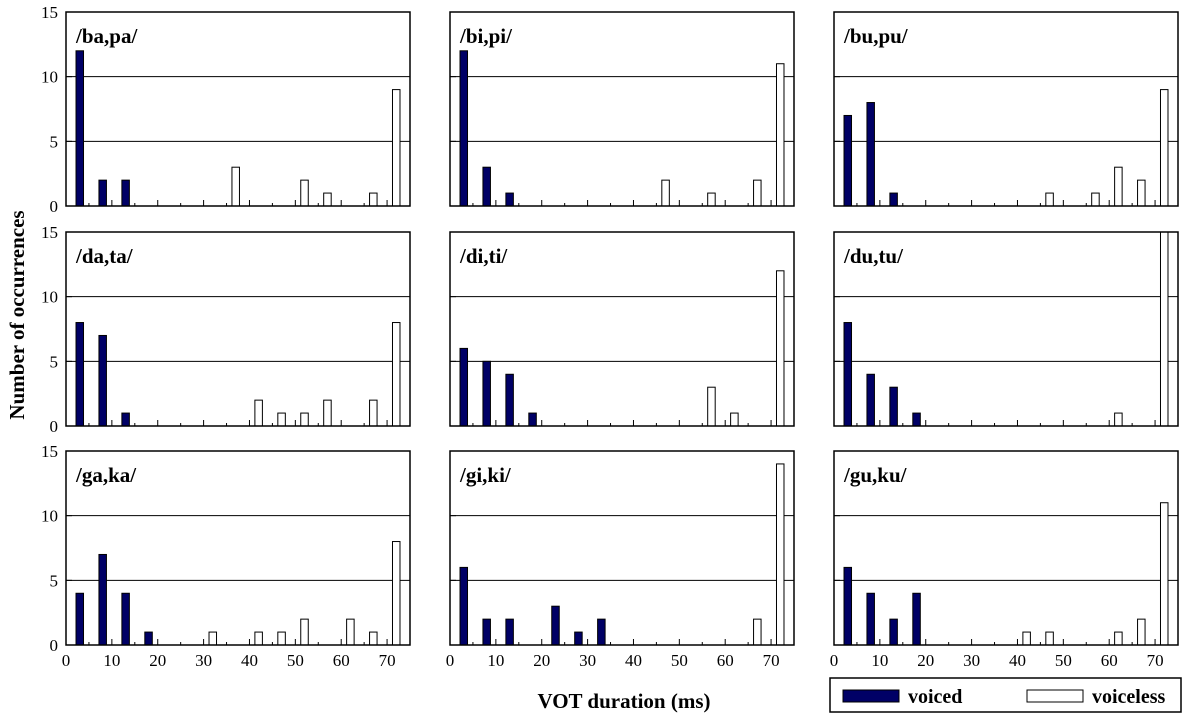 The image size is (1184, 714). Describe the element at coordinates (873, 256) in the screenshot. I see `panel-title: /du,tu/` at that location.